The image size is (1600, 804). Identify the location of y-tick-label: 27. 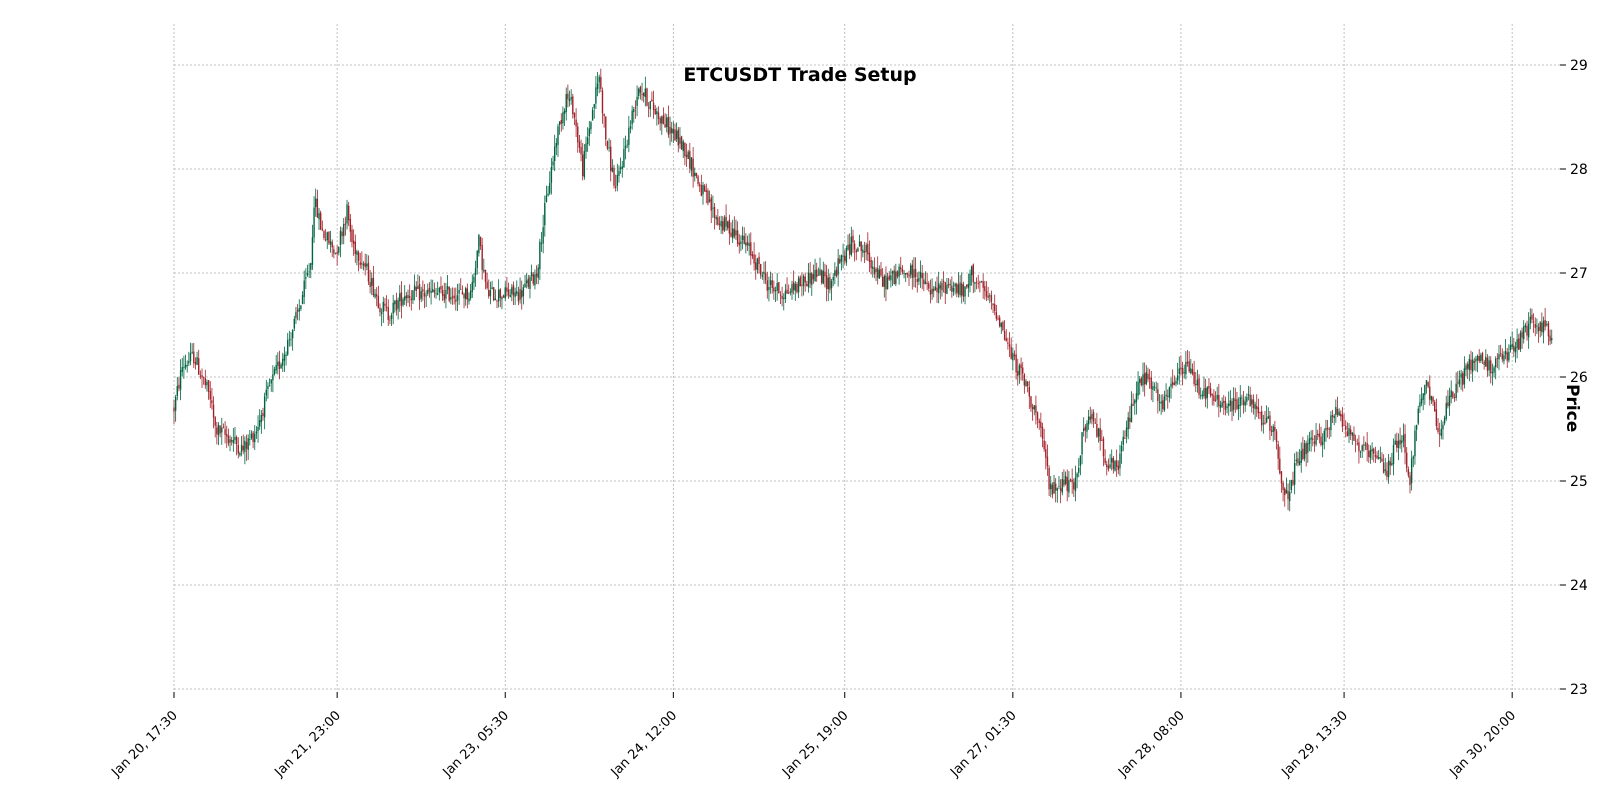
(1579, 274).